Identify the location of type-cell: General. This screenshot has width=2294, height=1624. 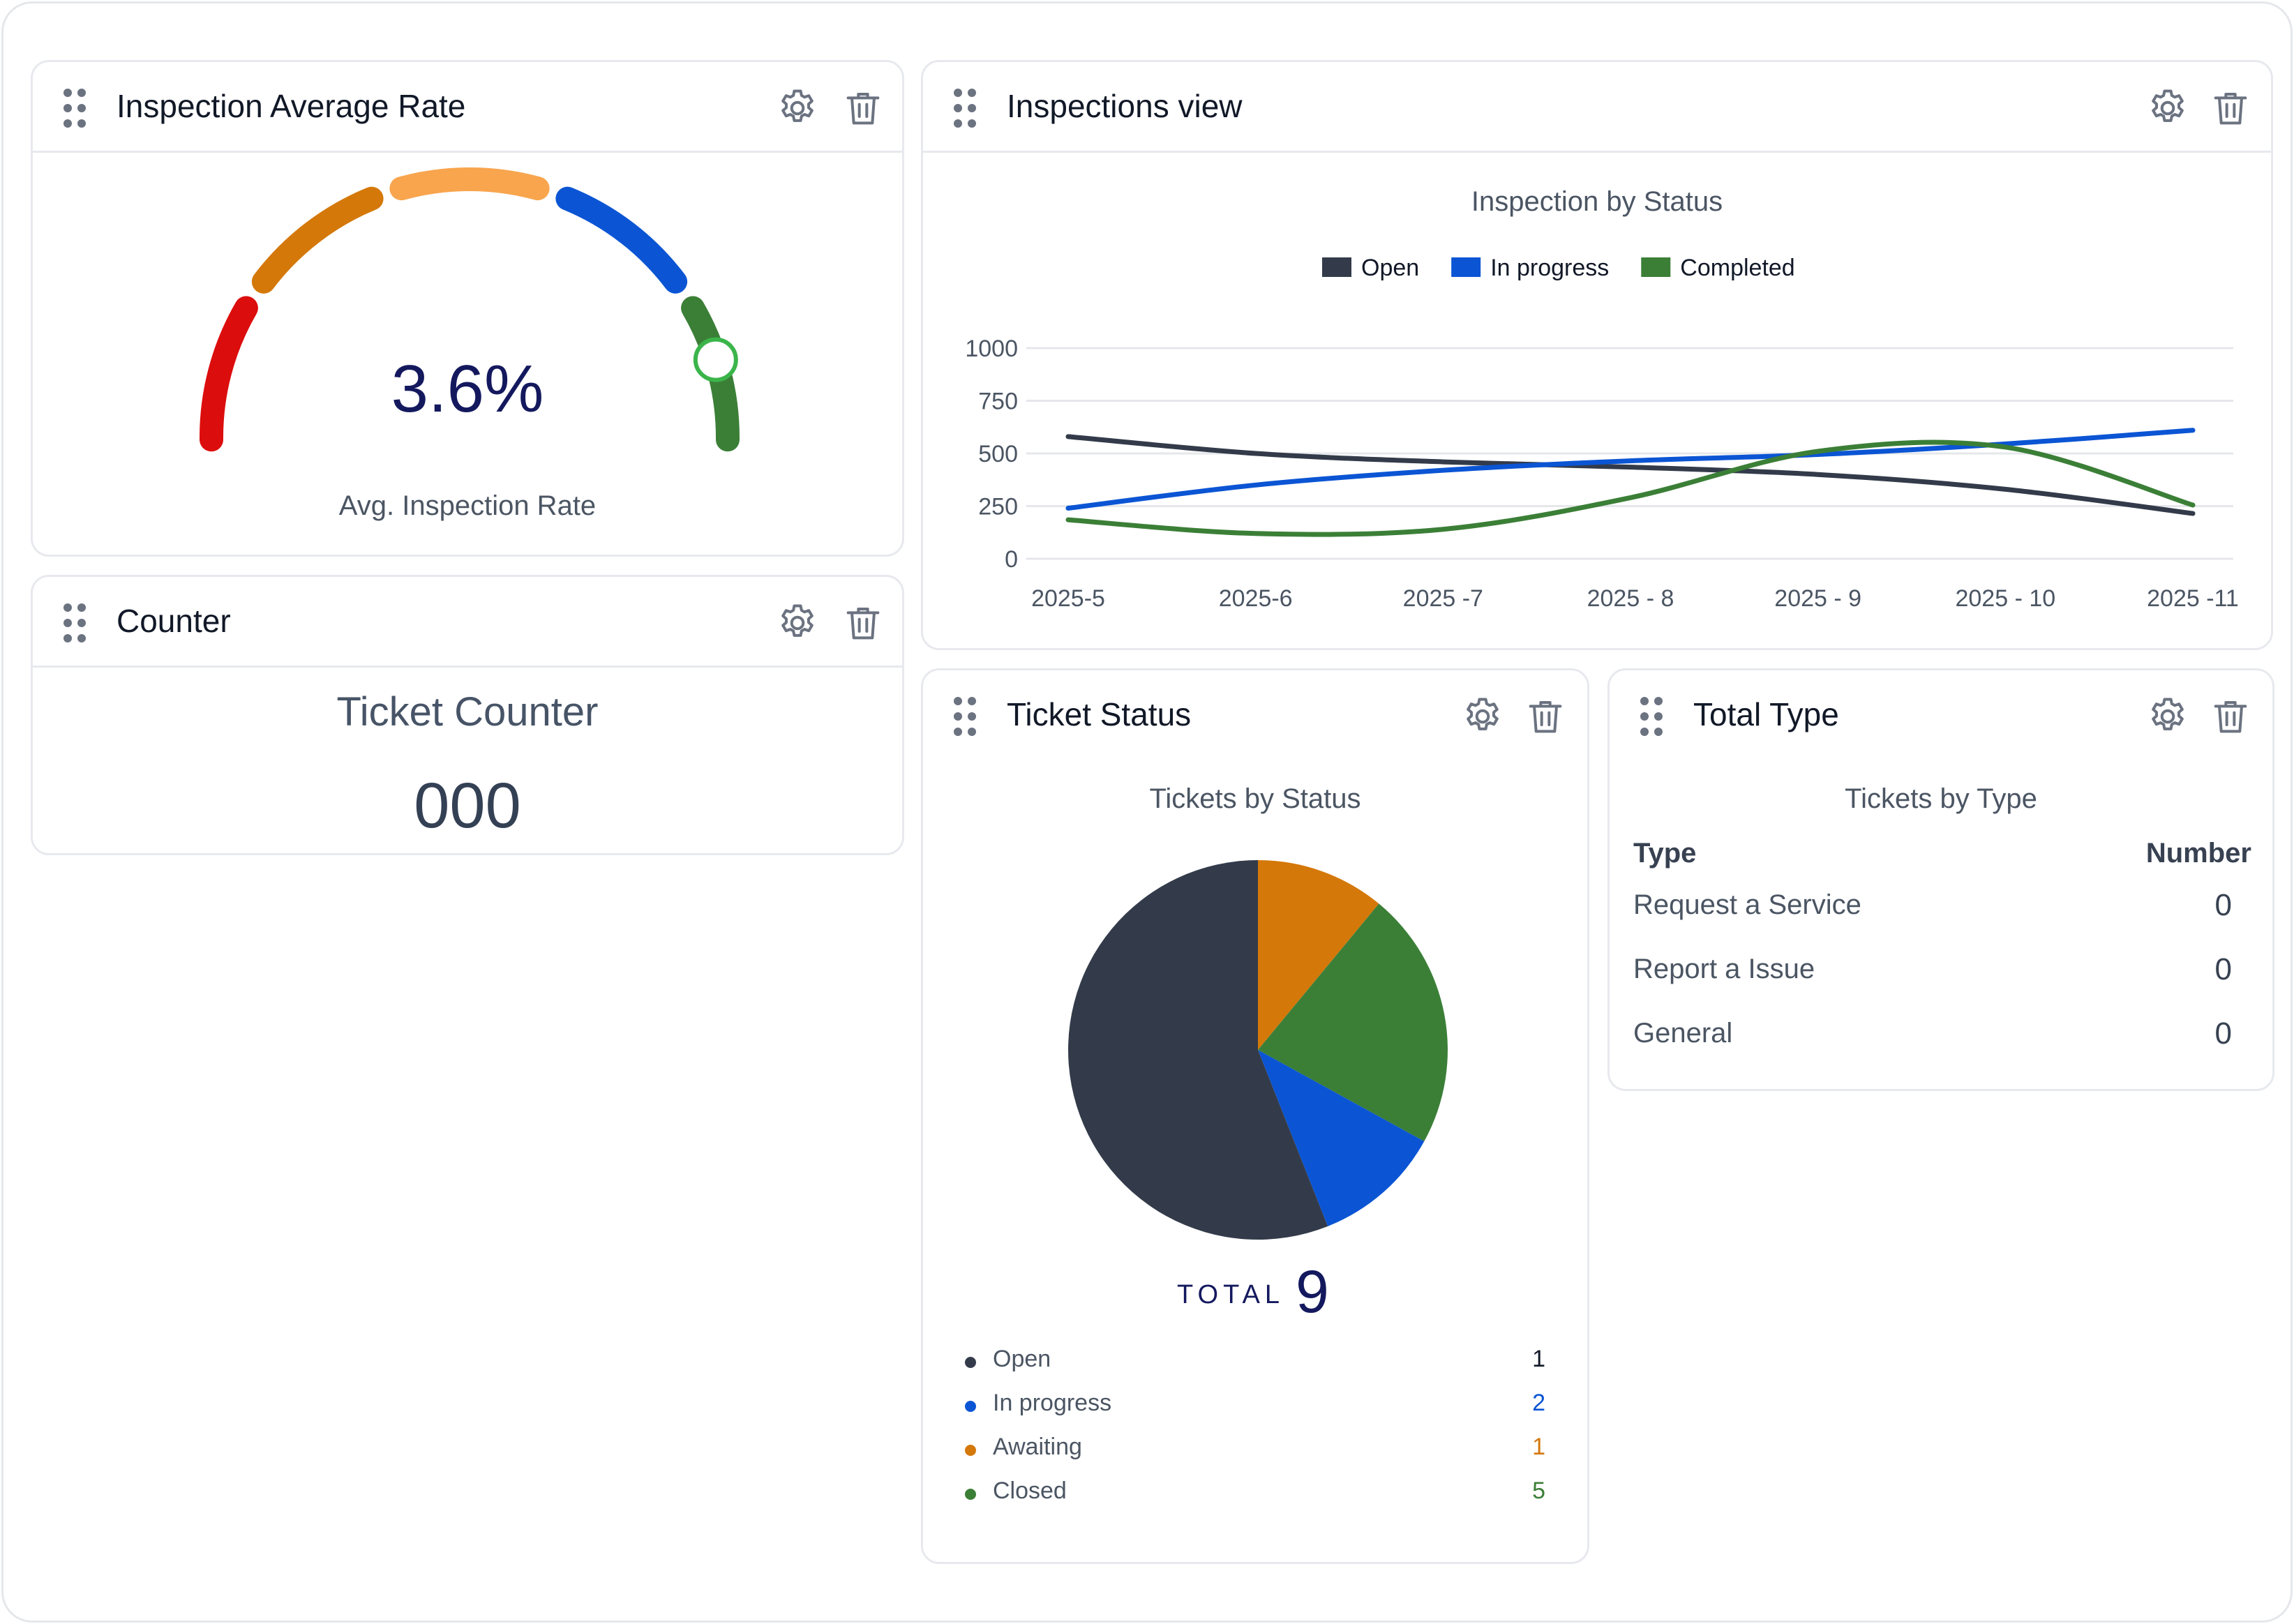
(1683, 1033).